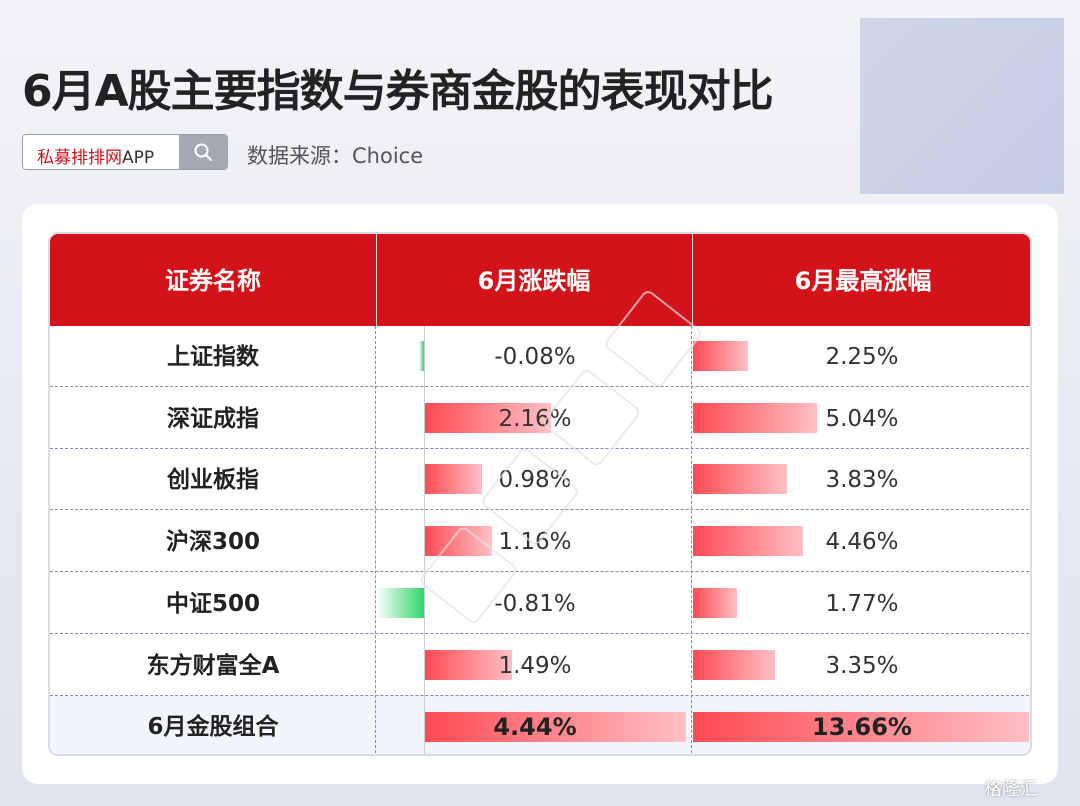 This screenshot has width=1080, height=806. I want to click on high-value: 1.77%, so click(862, 603).